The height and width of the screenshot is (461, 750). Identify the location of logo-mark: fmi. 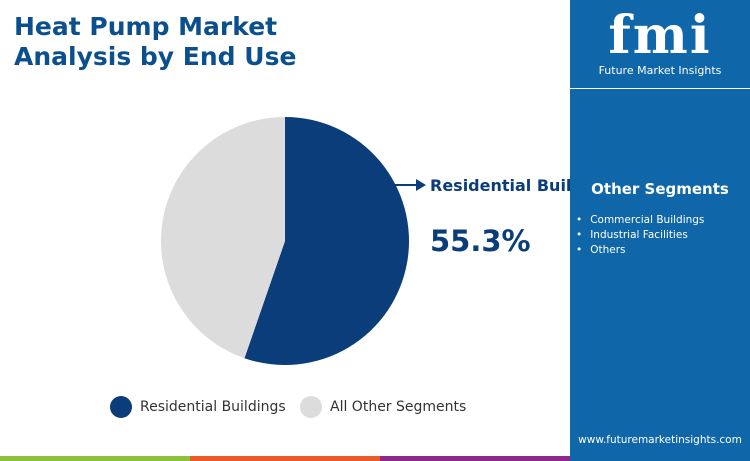
(660, 35).